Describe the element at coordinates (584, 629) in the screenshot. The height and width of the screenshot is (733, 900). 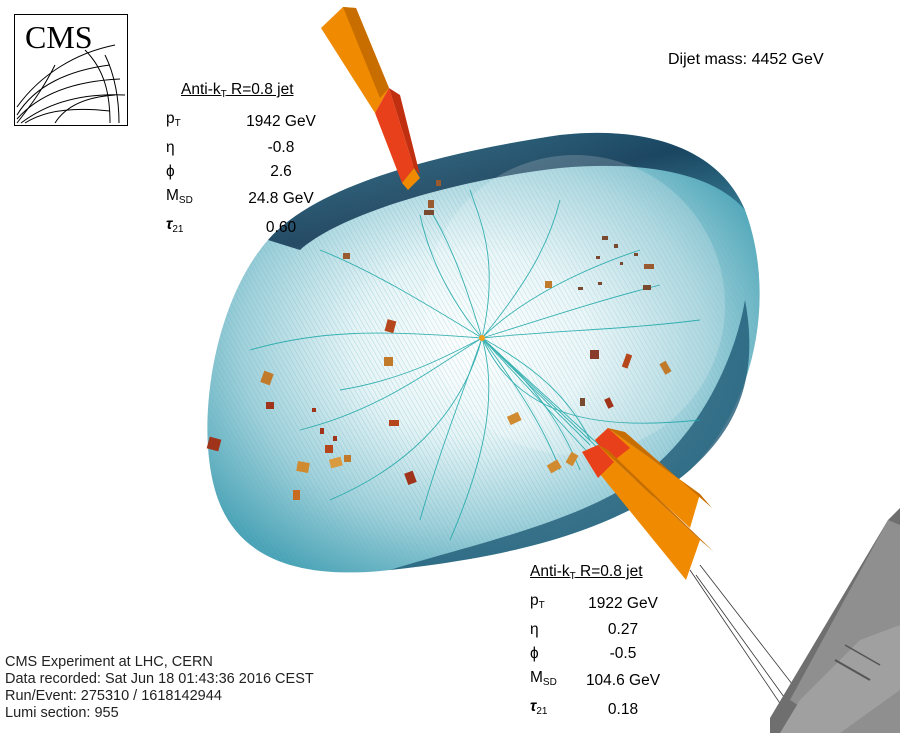
I see `jet-row-eta: η 0.27` at that location.